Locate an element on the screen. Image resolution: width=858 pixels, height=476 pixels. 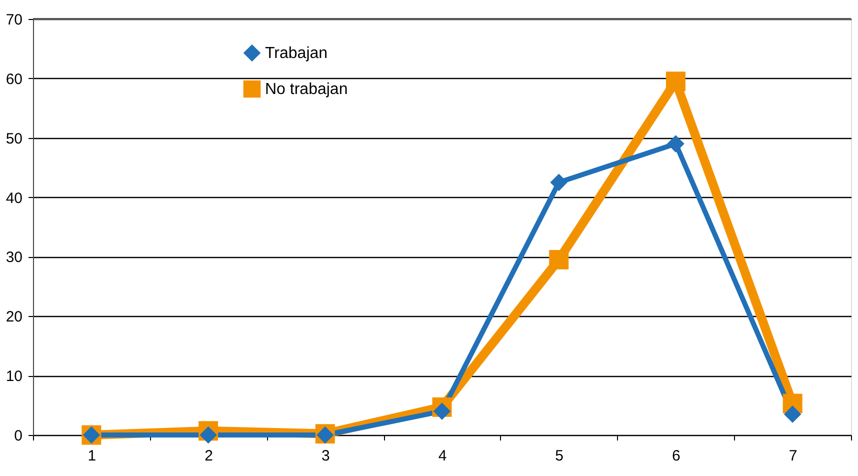
y-tick-label: 50 is located at coordinates (14, 139).